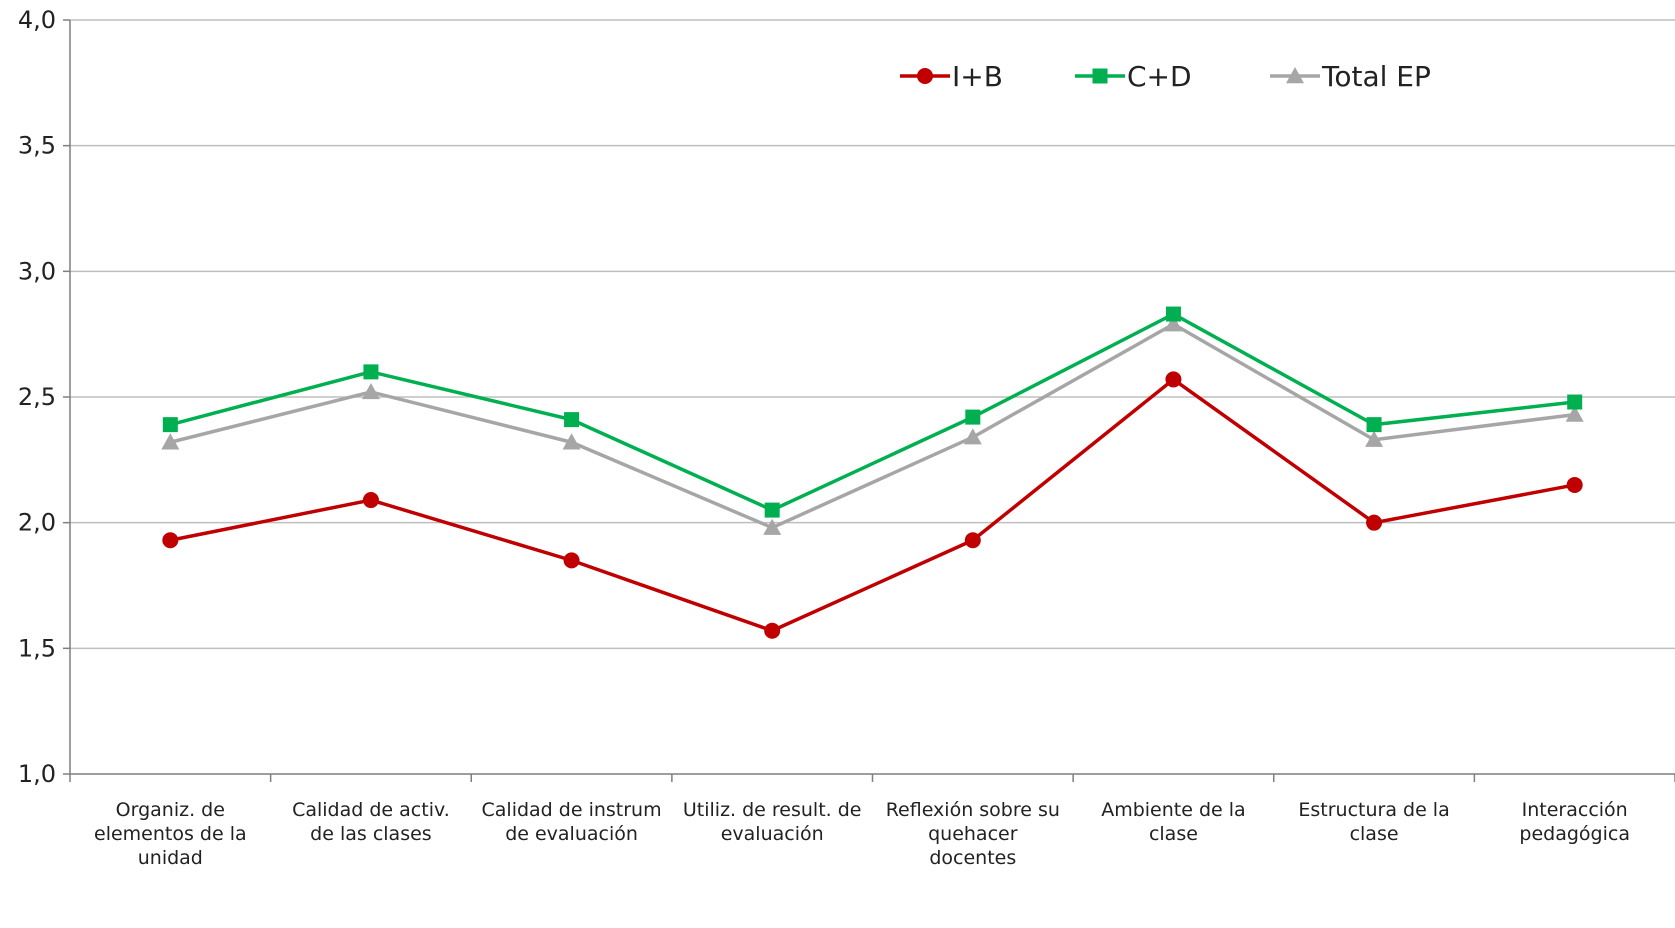 This screenshot has height=928, width=1675. I want to click on x-tick-label: Utiliz. de result. de evaluación, so click(772, 822).